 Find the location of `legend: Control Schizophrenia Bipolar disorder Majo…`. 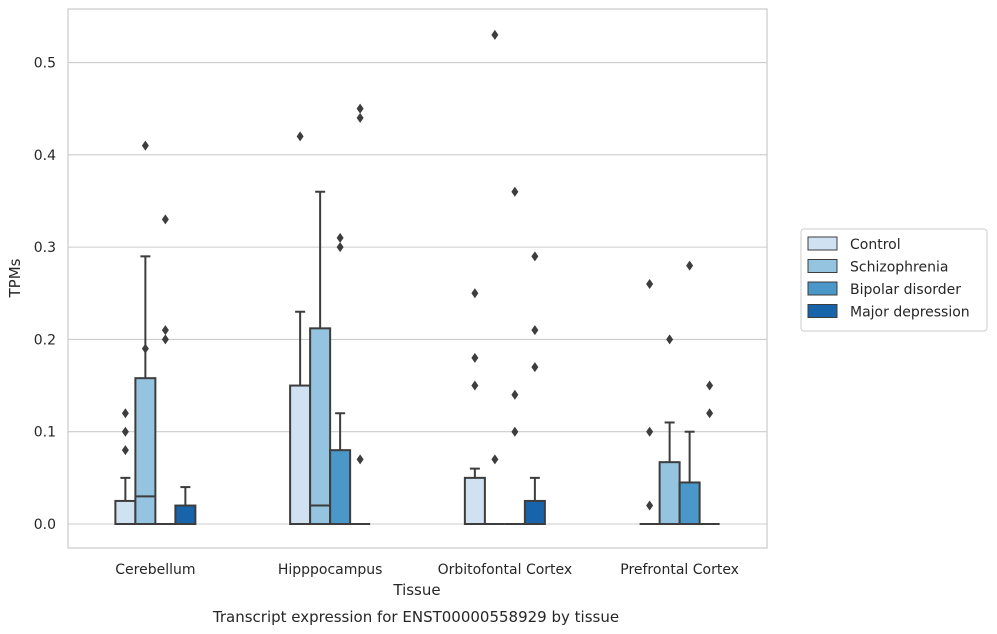

legend: Control Schizophrenia Bipolar disorder Majo… is located at coordinates (894, 280).